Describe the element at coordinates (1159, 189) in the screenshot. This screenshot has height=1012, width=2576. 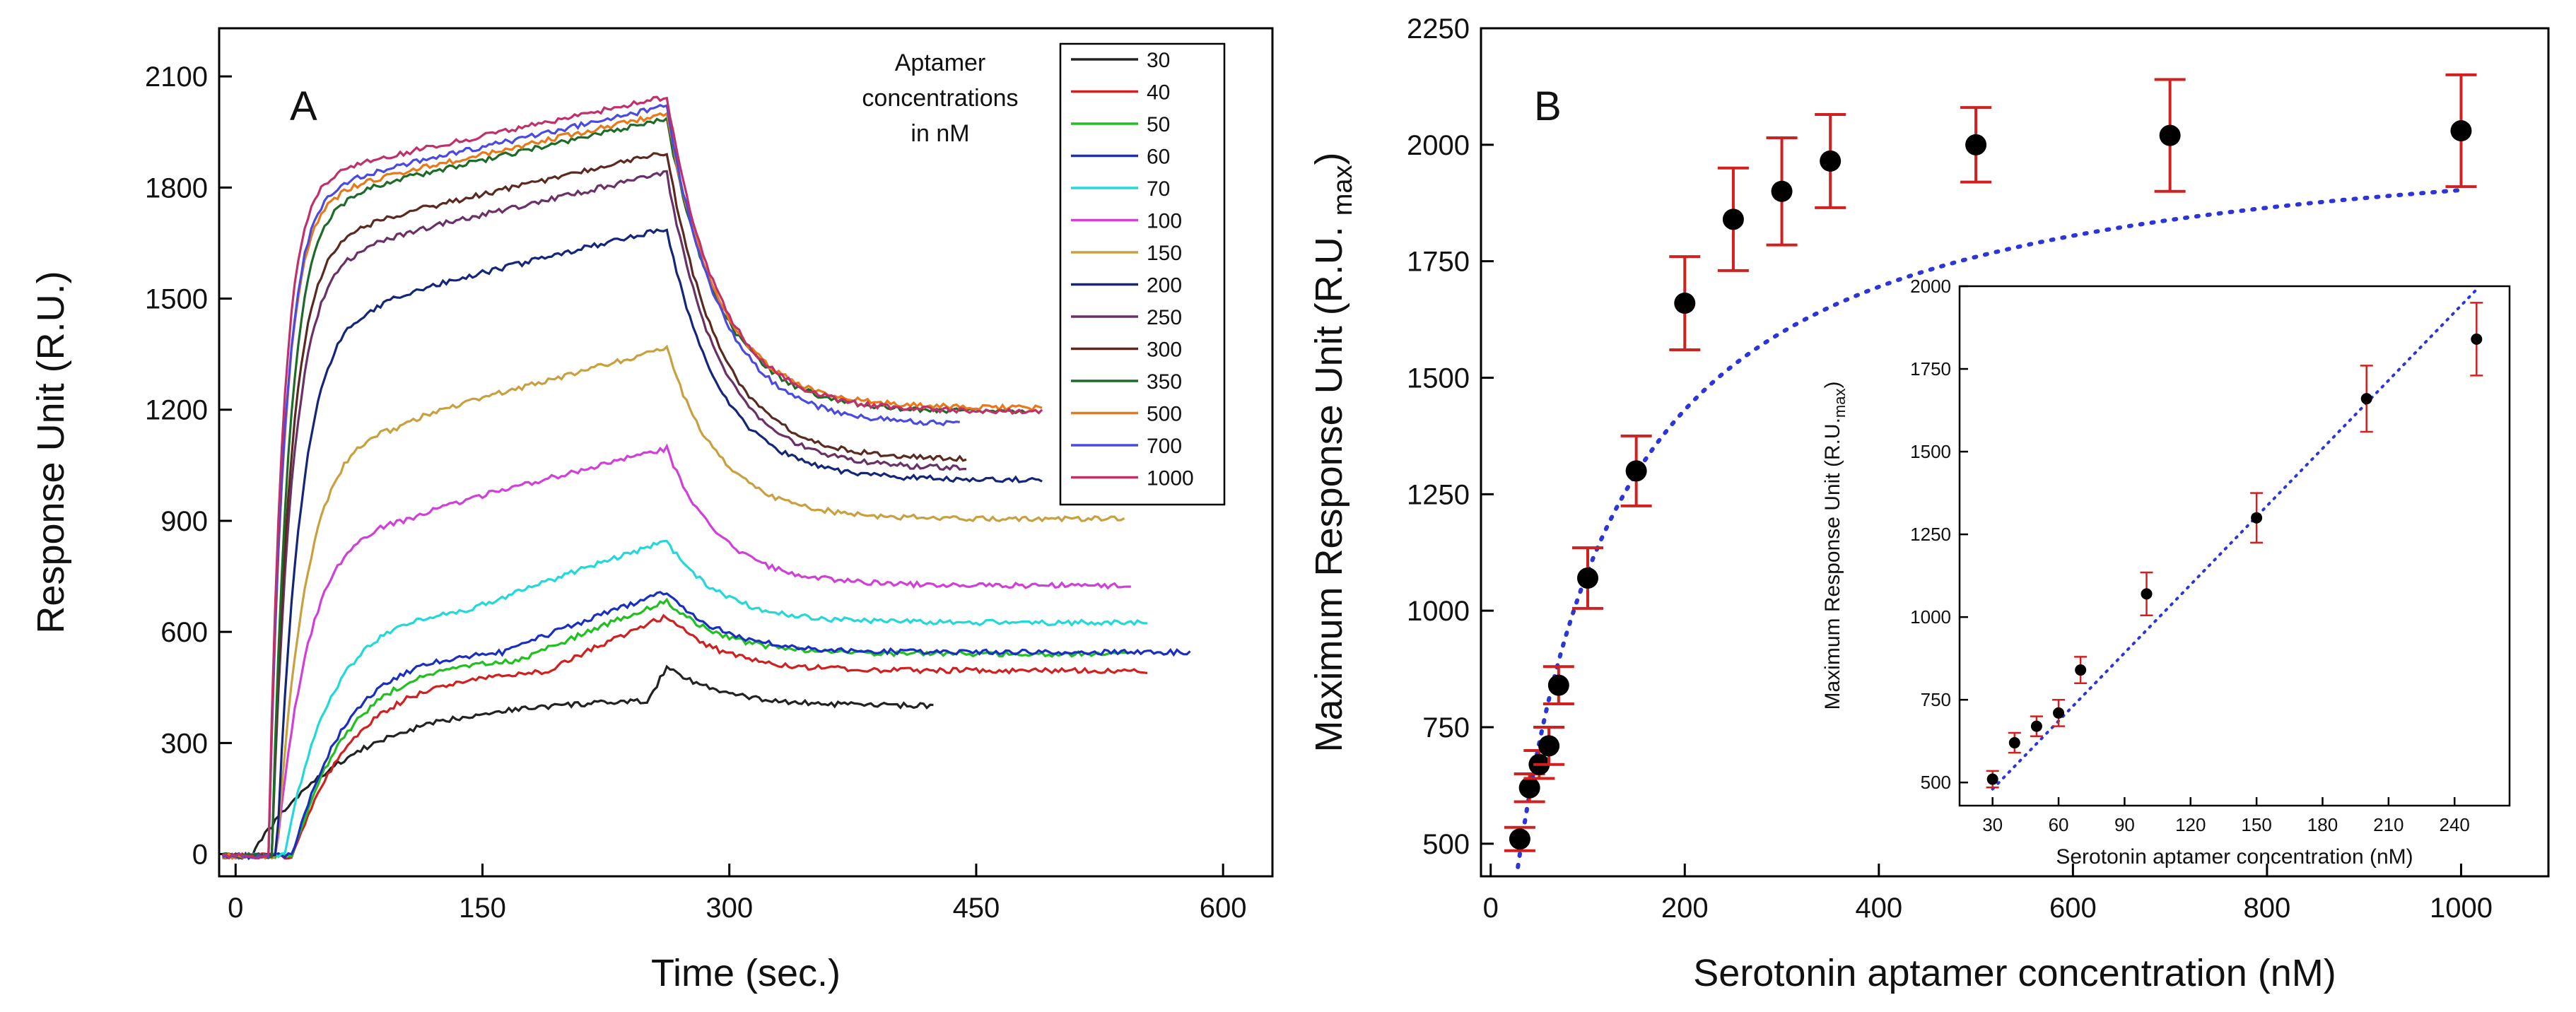
I see `legend-label-70: 70` at that location.